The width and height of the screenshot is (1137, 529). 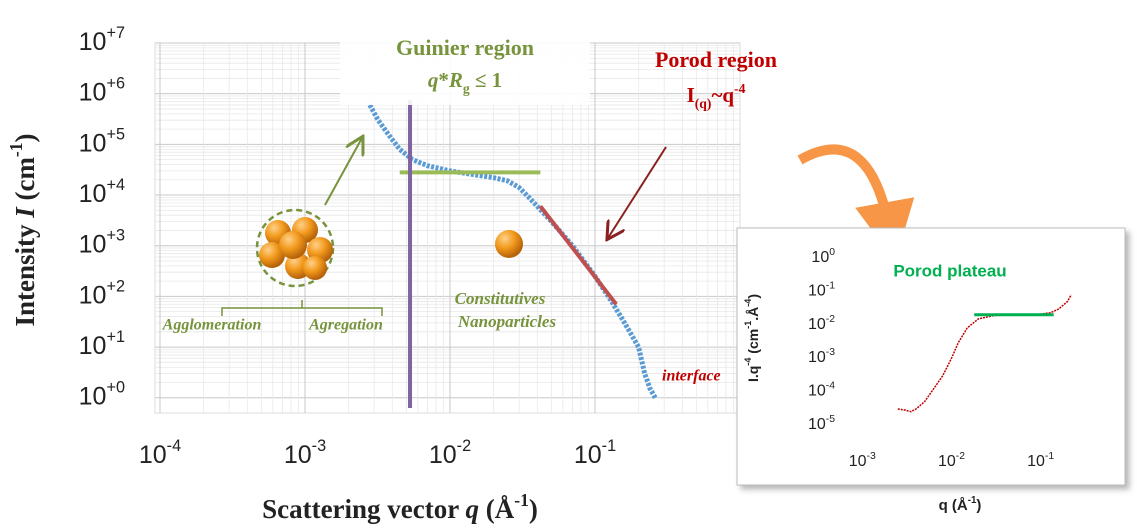 What do you see at coordinates (748, 325) in the screenshot?
I see `inset-y-axis-title-part: -1` at bounding box center [748, 325].